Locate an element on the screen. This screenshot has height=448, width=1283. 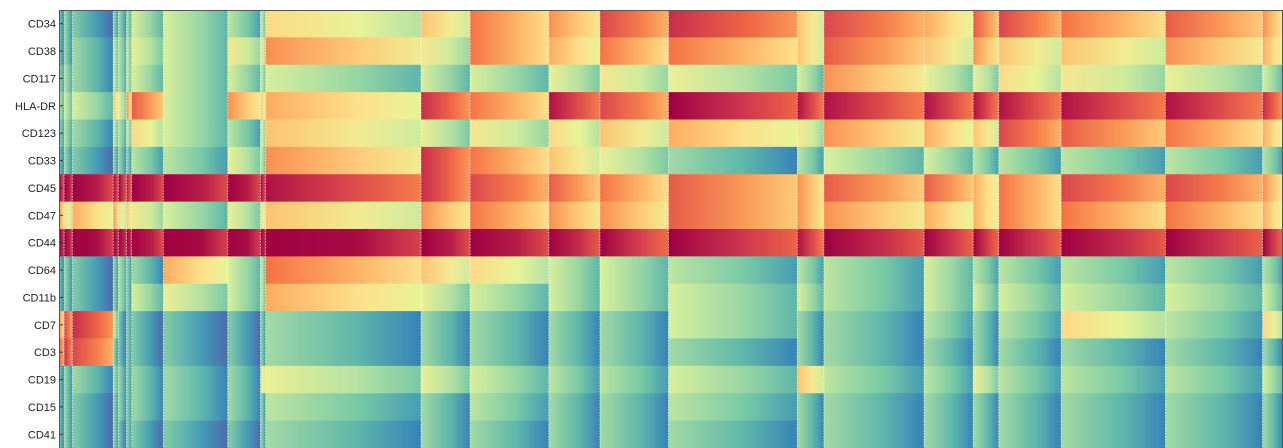
row-label: CD19 is located at coordinates (42, 381).